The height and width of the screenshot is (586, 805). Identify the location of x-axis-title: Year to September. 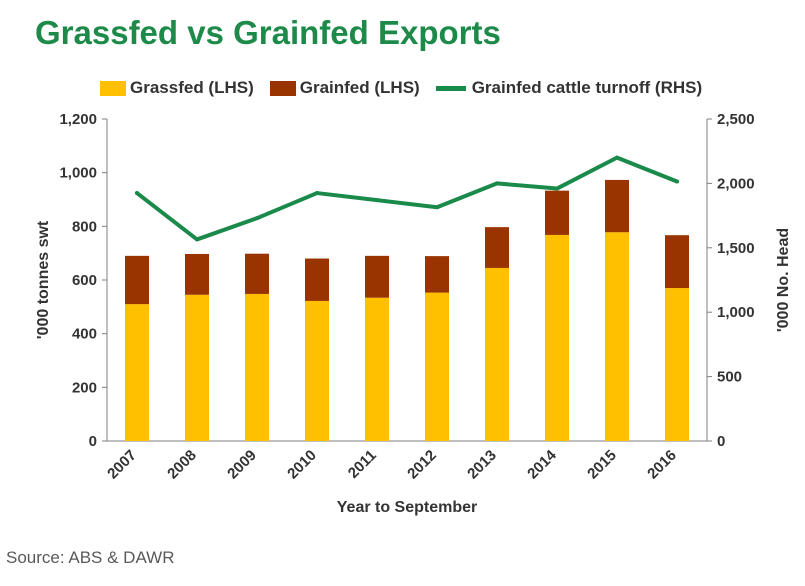
(407, 507).